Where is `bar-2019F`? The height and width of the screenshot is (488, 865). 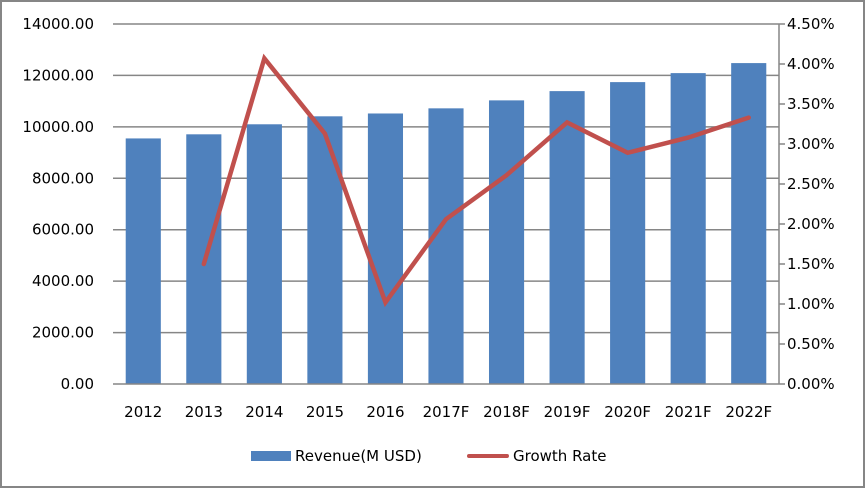 bar-2019F is located at coordinates (567, 237).